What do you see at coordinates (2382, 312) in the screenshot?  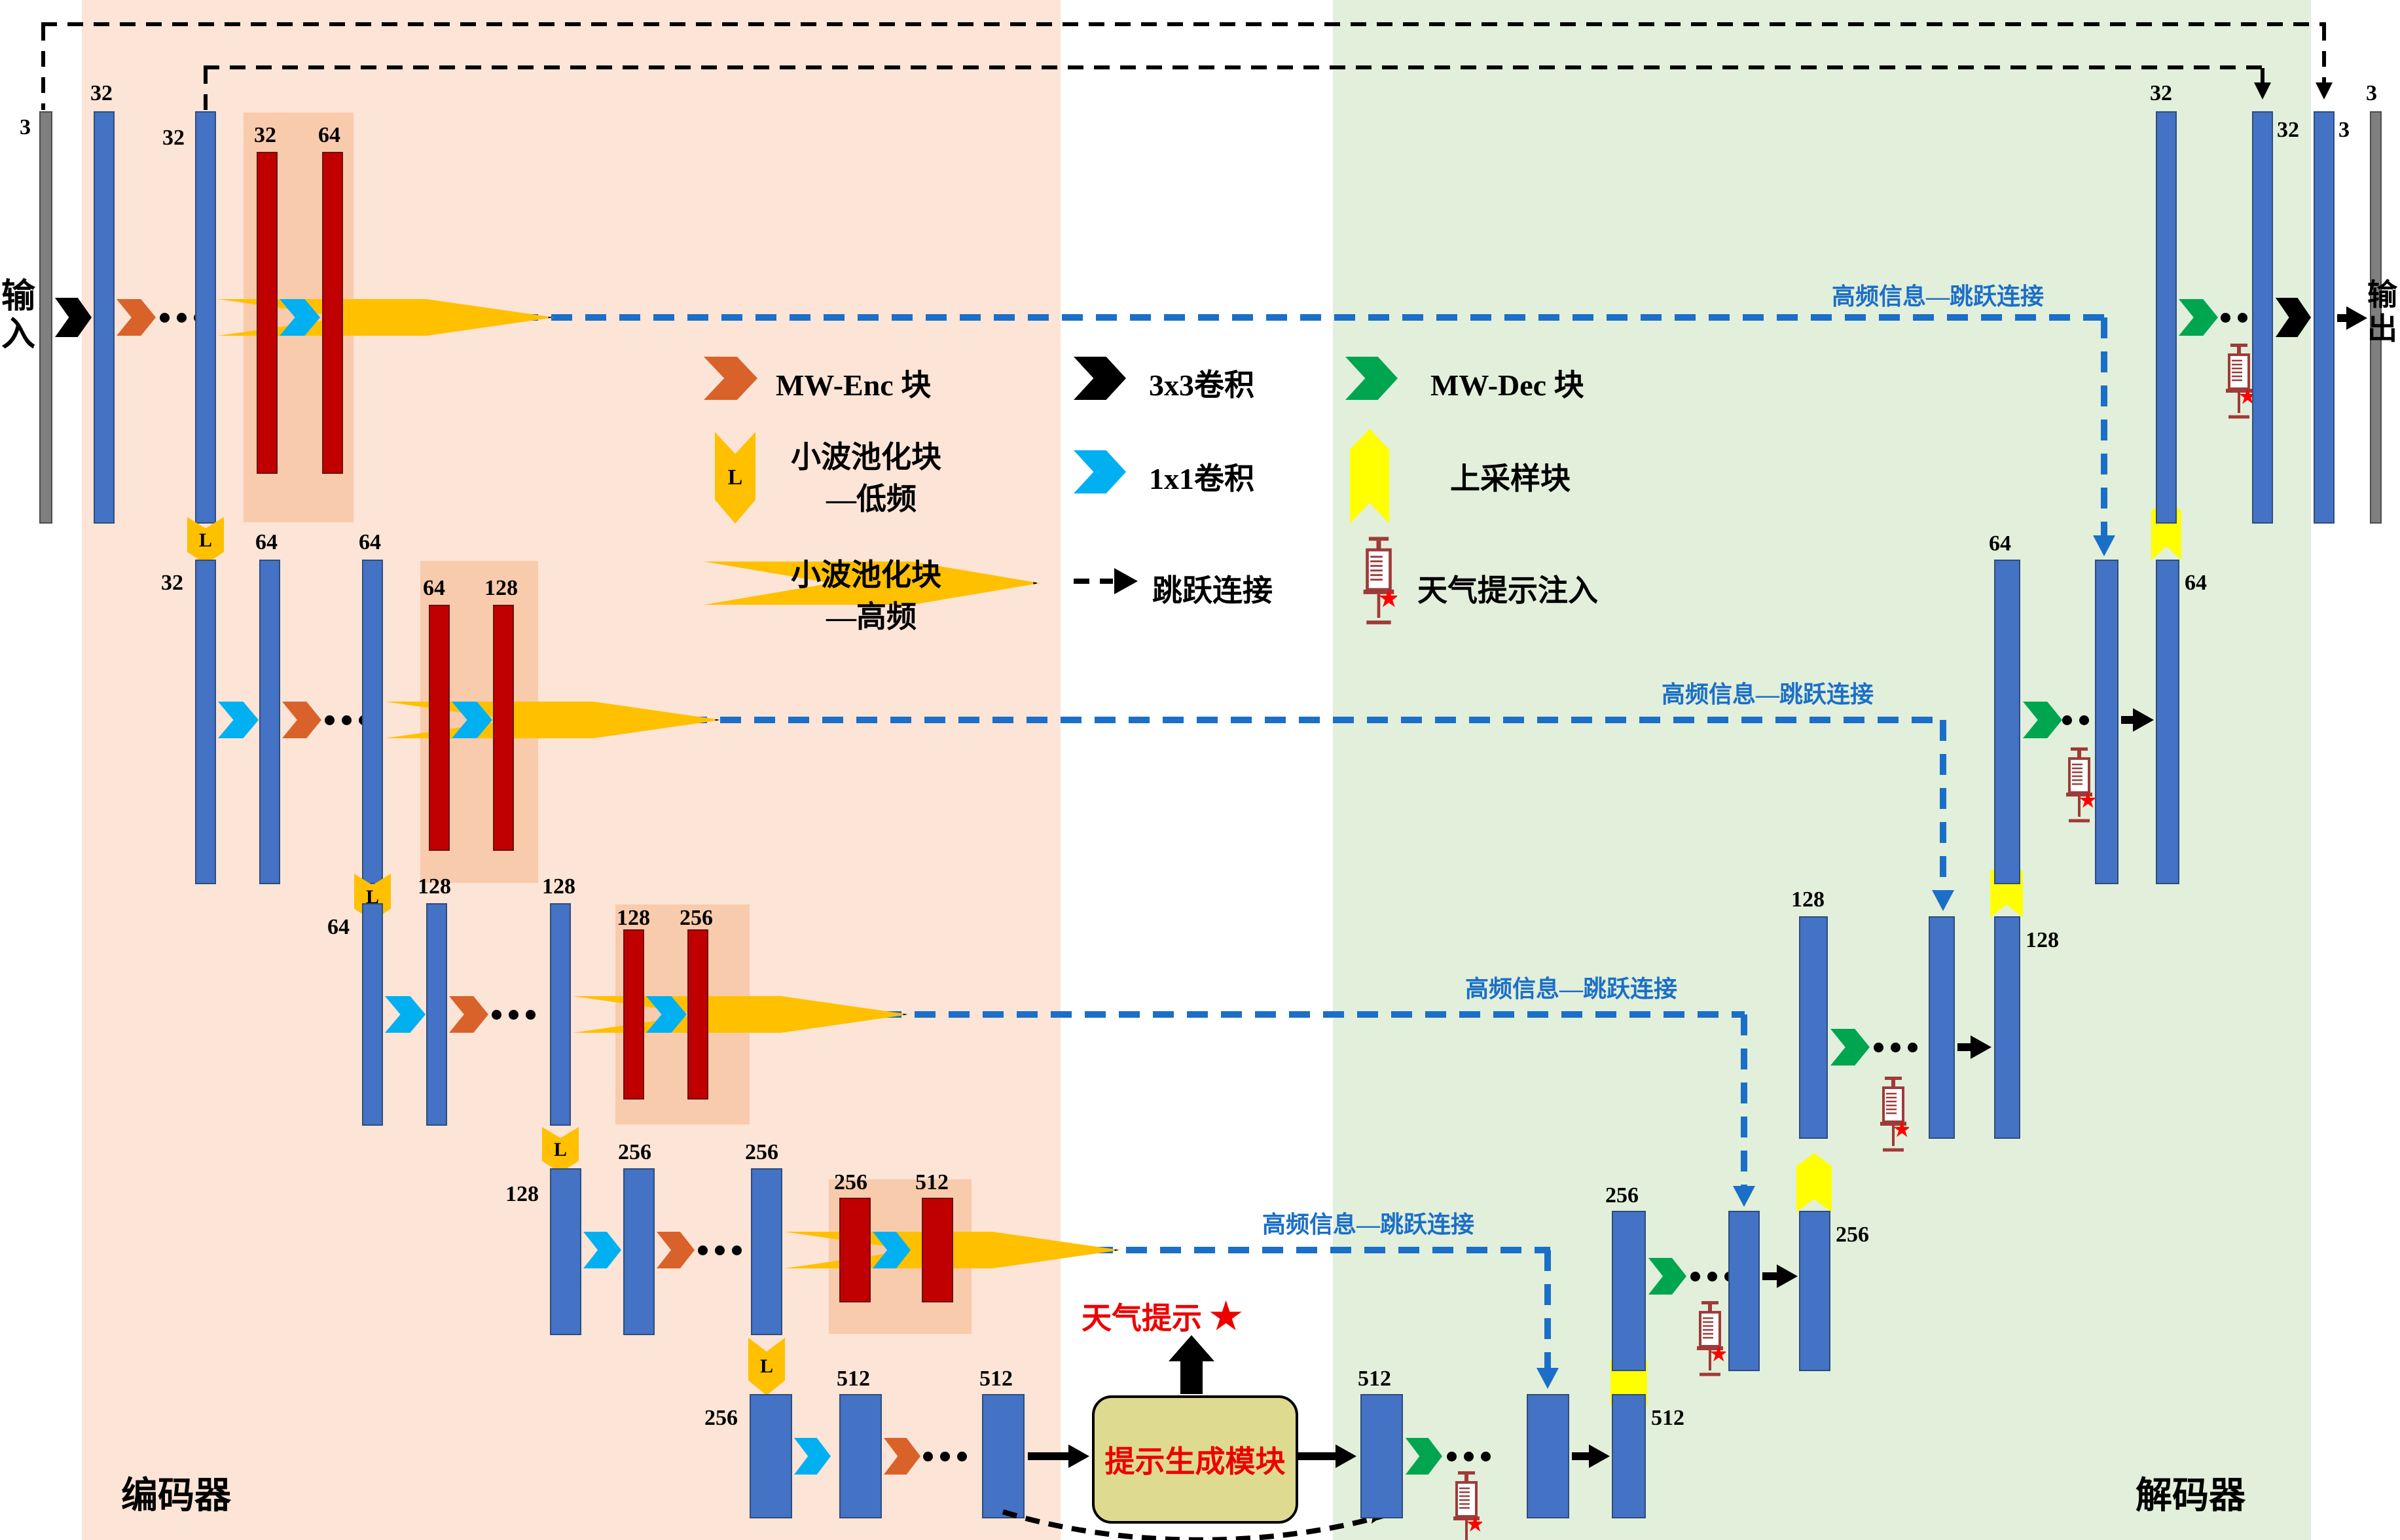 I see `output-title: 输出` at bounding box center [2382, 312].